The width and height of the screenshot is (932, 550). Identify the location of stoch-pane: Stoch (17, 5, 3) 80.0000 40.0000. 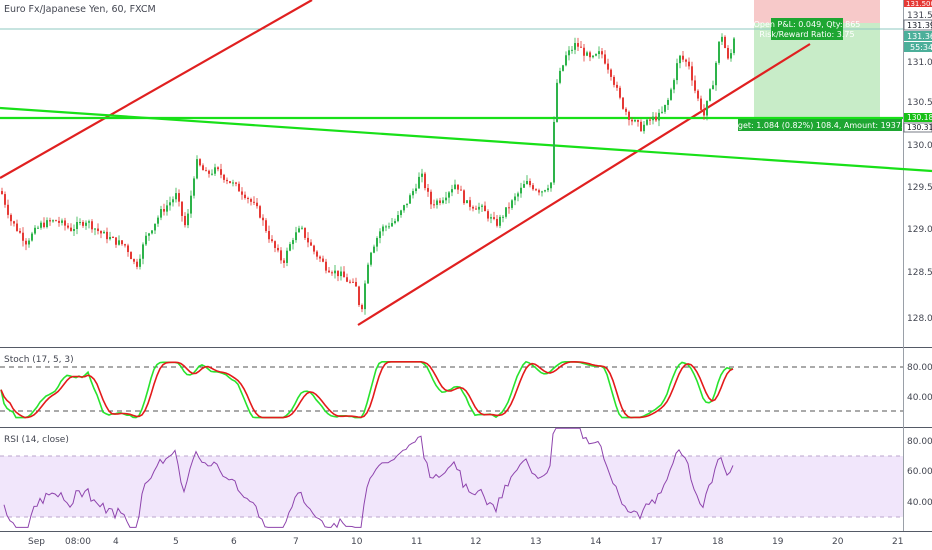
(466, 387).